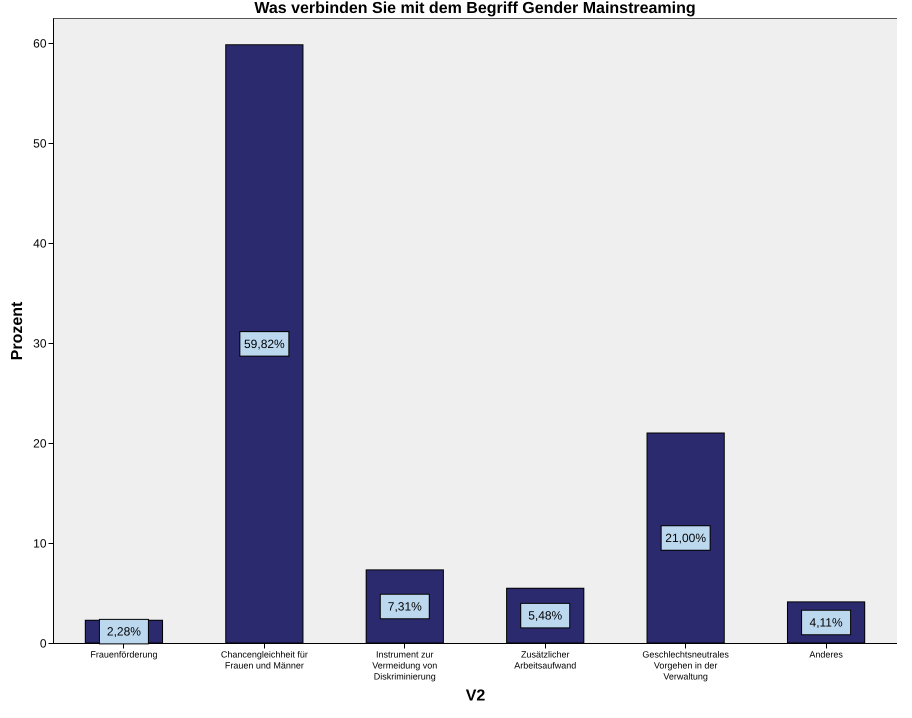  What do you see at coordinates (685, 538) in the screenshot?
I see `data-label: 21,00%` at bounding box center [685, 538].